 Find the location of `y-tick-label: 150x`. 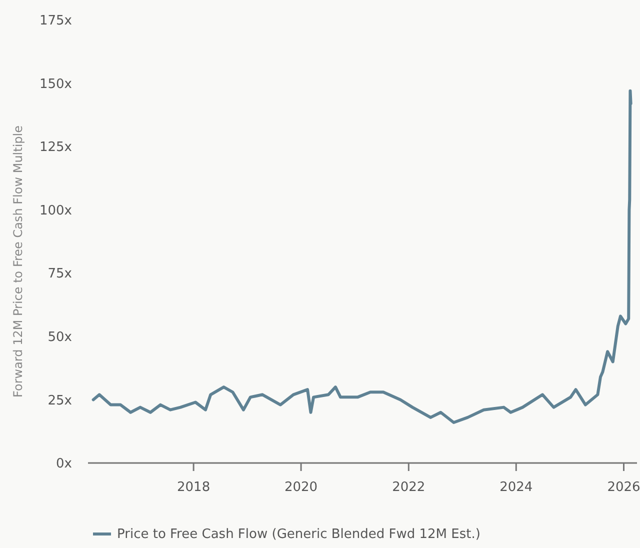

y-tick-label: 150x is located at coordinates (55, 84).